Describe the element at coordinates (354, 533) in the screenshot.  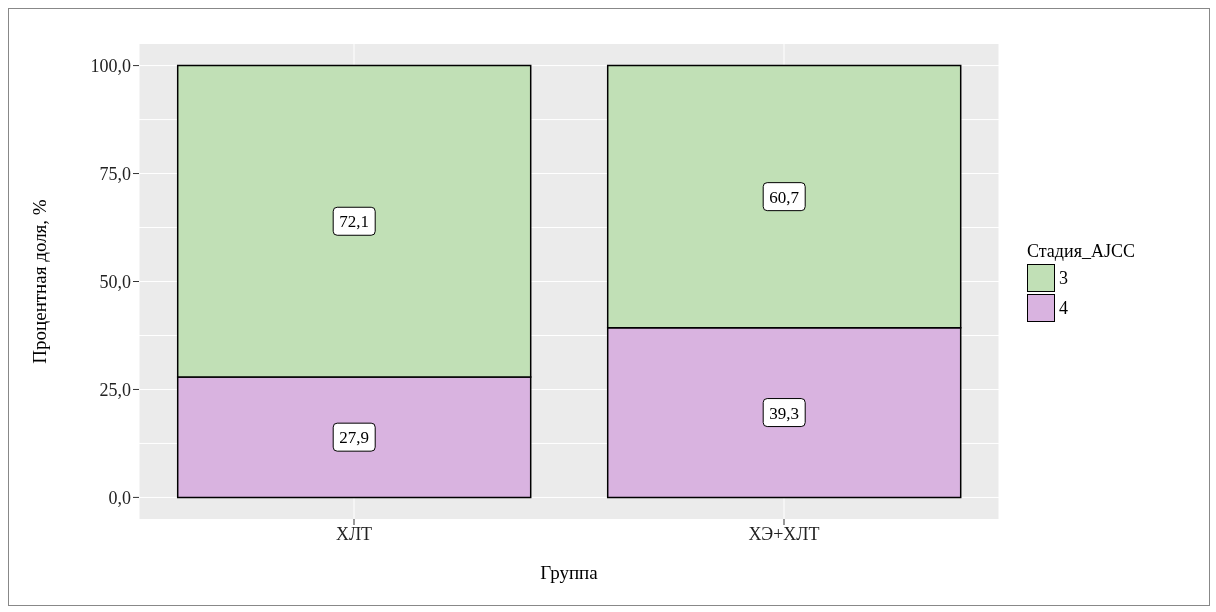
I see `x-tick-label: ХЛТ` at that location.